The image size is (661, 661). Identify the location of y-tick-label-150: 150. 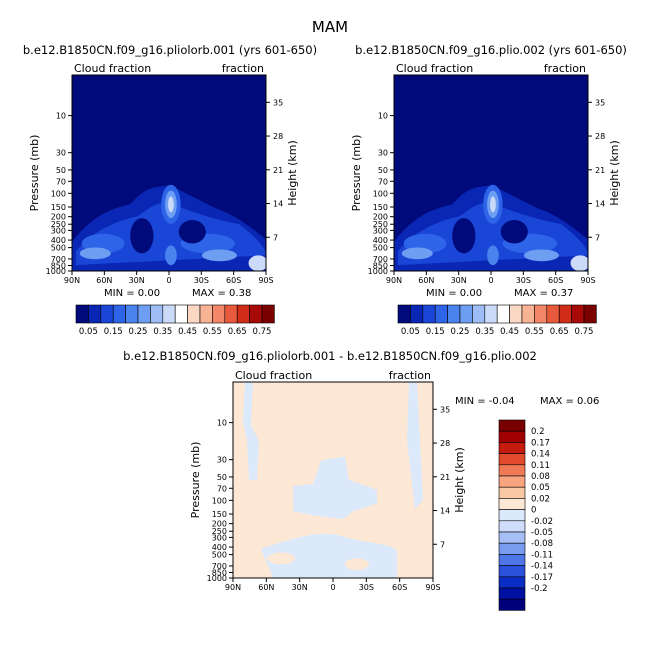
(380, 207).